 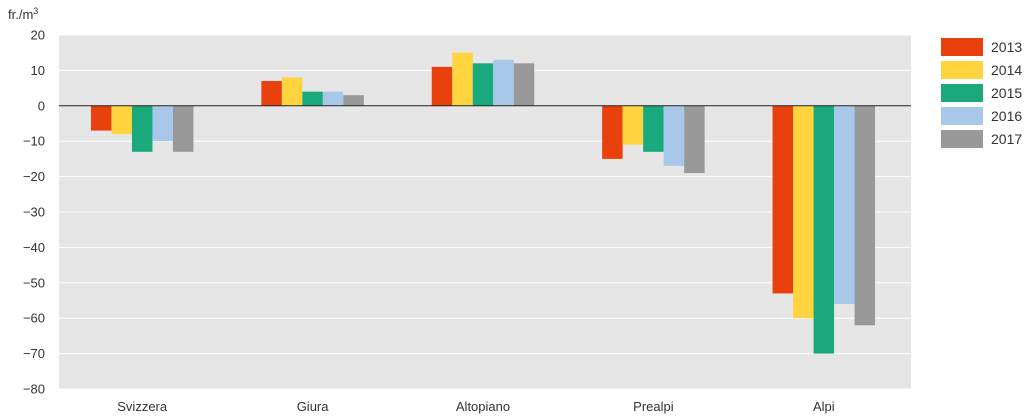 What do you see at coordinates (183, 128) in the screenshot?
I see `bar-2017-svizzera` at bounding box center [183, 128].